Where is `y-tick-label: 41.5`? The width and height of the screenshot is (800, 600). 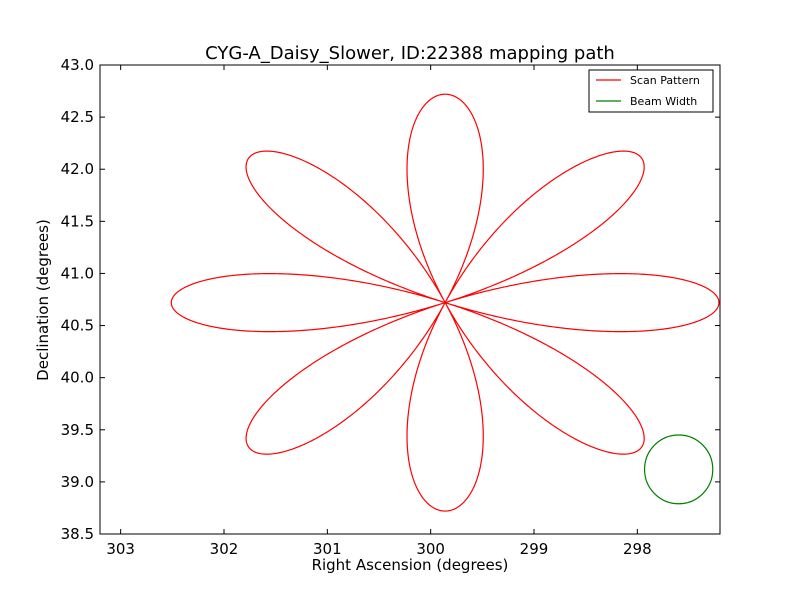 y-tick-label: 41.5 is located at coordinates (77, 221).